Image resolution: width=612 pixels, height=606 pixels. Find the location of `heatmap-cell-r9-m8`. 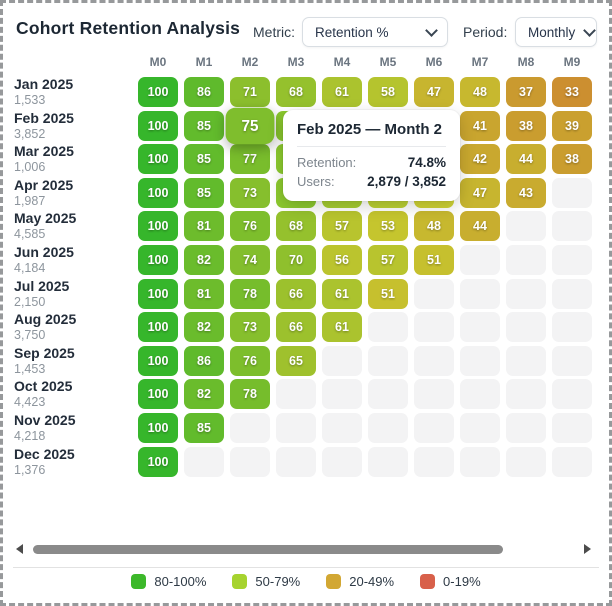

heatmap-cell-r9-m8 is located at coordinates (526, 394).